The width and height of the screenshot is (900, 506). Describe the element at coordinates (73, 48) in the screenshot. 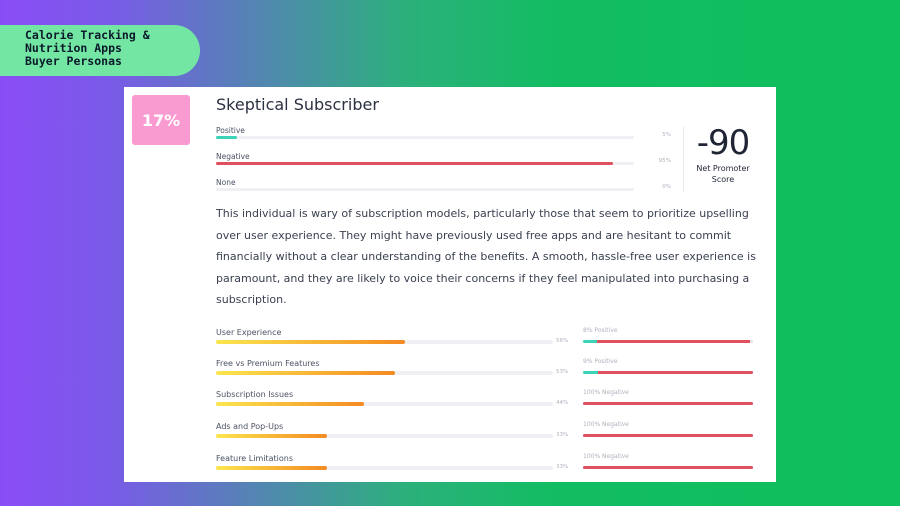

I see `deck-title-line: Nutrition Apps` at that location.